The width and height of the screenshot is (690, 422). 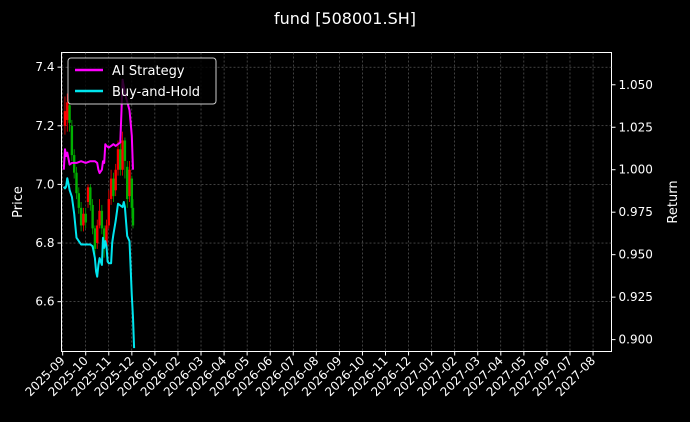 What do you see at coordinates (44, 243) in the screenshot?
I see `y-left-tick-label: 6.8` at bounding box center [44, 243].